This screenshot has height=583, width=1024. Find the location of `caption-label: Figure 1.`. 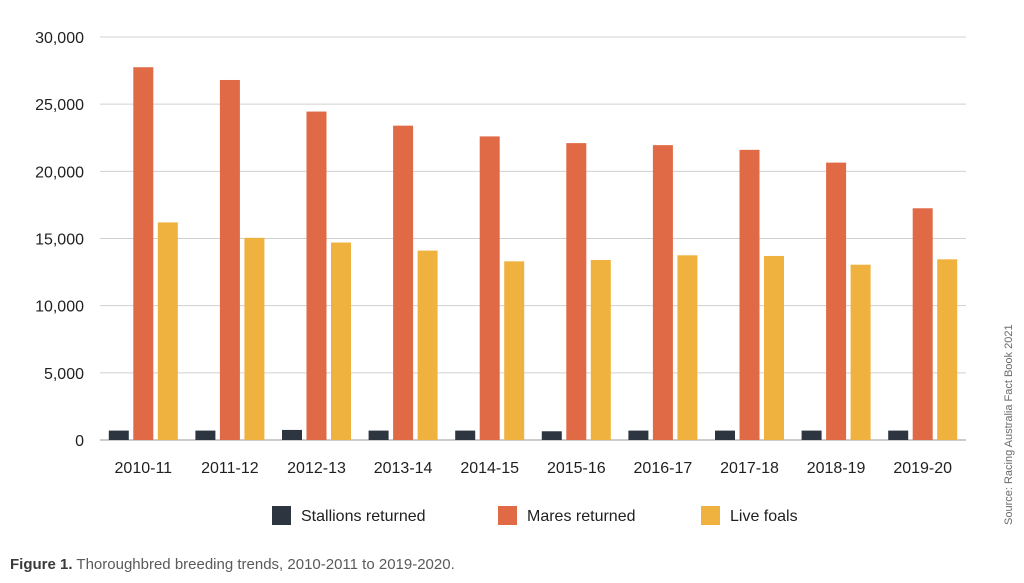

caption-label: Figure 1. is located at coordinates (41, 564).